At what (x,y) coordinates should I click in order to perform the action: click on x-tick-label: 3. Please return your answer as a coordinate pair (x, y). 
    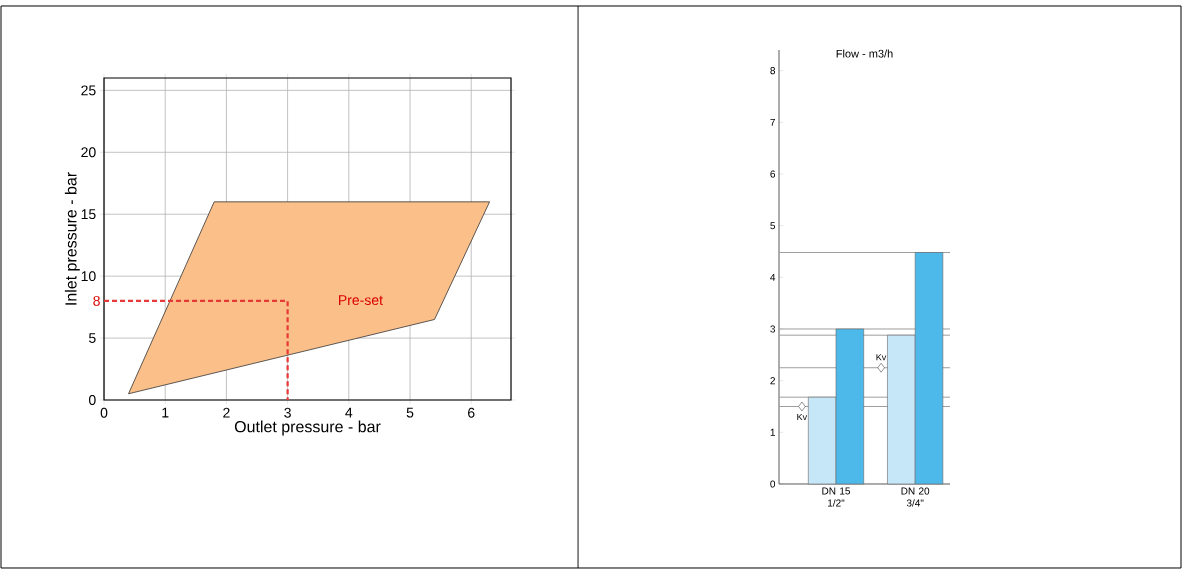
    Looking at the image, I should click on (287, 412).